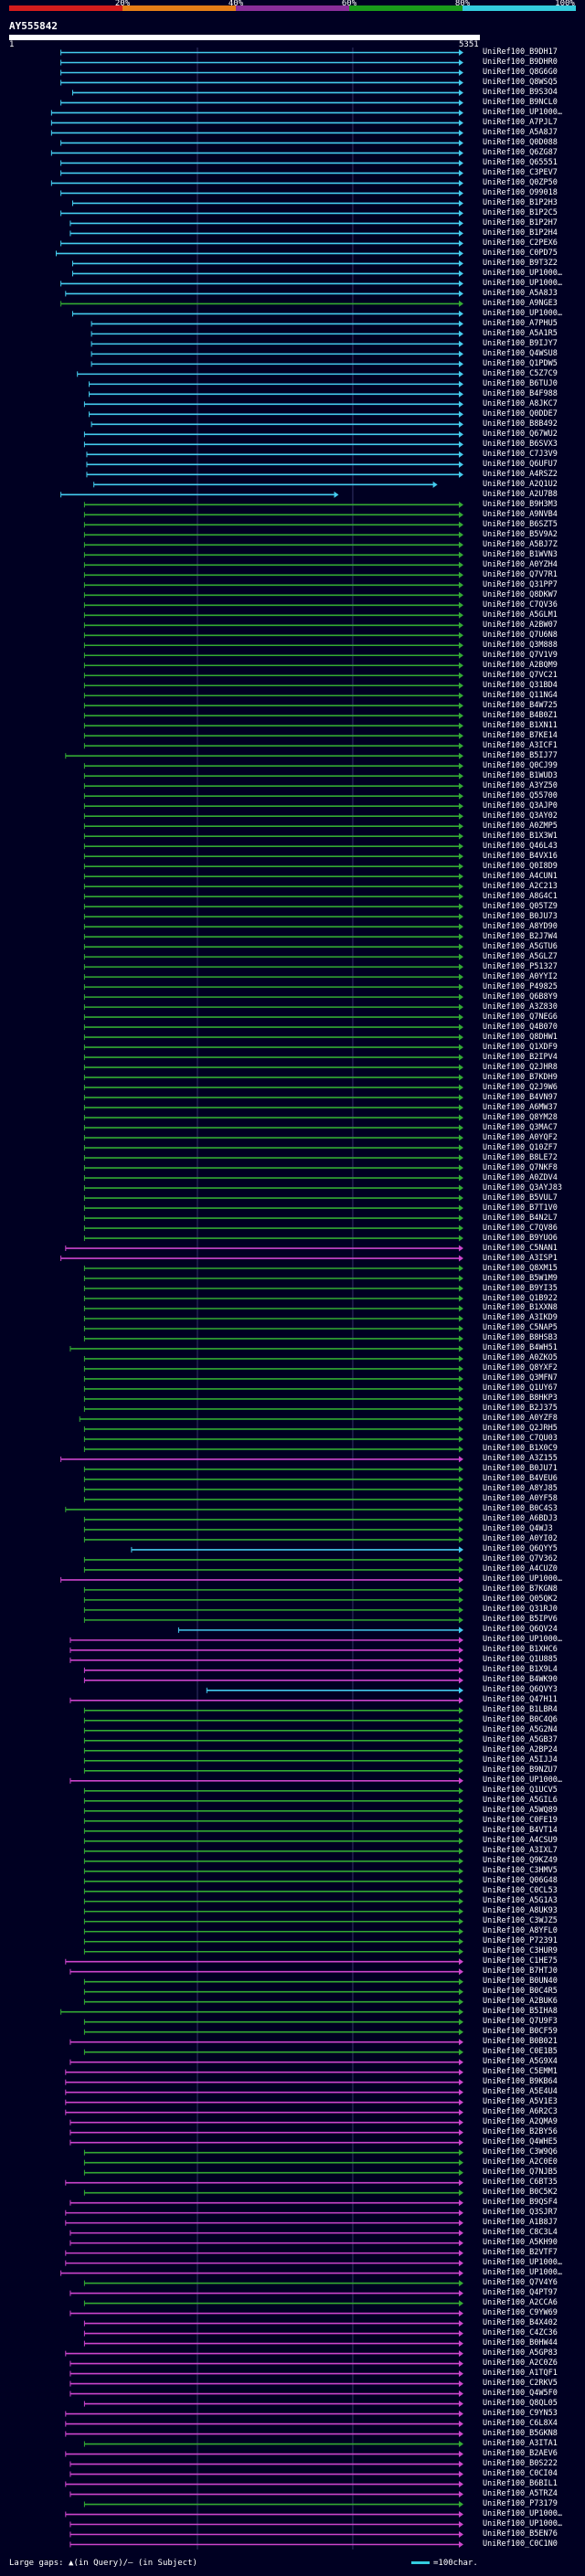 The height and width of the screenshot is (2576, 585). Describe the element at coordinates (520, 1610) in the screenshot. I see `hit-label: UniRef100_Q31RJ0` at that location.